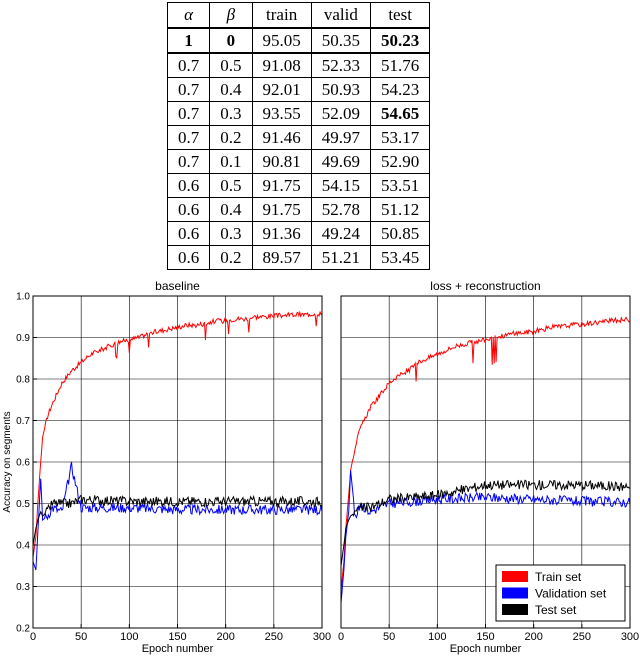 The height and width of the screenshot is (657, 640). Describe the element at coordinates (23, 546) in the screenshot. I see `y-tick-label: 0.4` at that location.